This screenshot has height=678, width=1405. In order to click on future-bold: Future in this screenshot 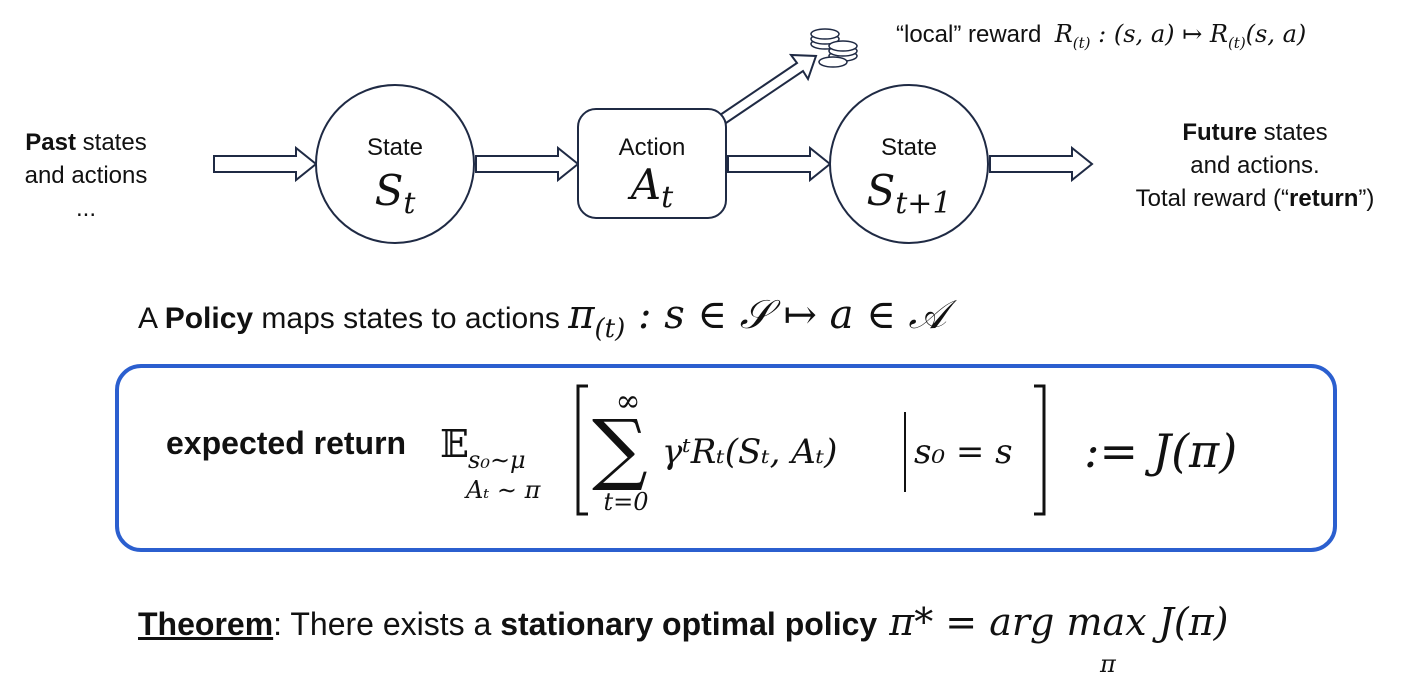, I will do `click(1219, 132)`.